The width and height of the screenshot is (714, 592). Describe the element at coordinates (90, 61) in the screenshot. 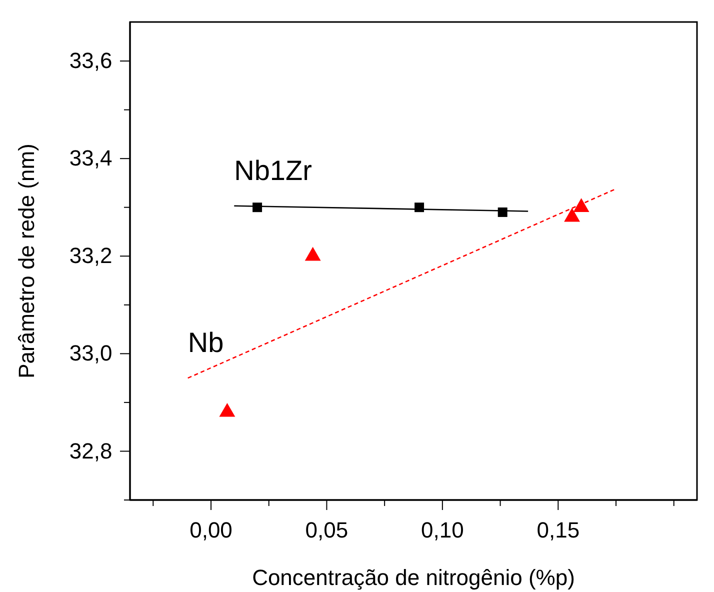

I see `y-tick-label: 33,6` at that location.